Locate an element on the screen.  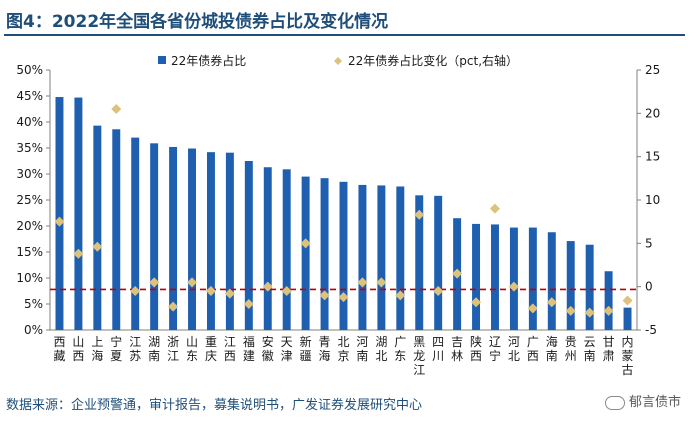
source-note: 数据来源：企业预警通，审计报告，募集说明书，广发证券发展研究中心 is located at coordinates (214, 405).